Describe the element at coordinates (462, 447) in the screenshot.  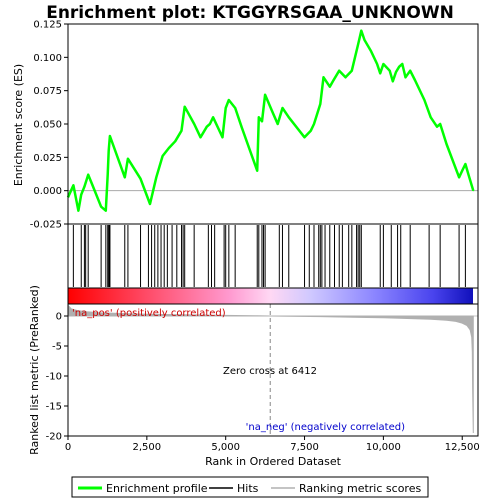
I see `x-tick-label: 12,500` at that location.